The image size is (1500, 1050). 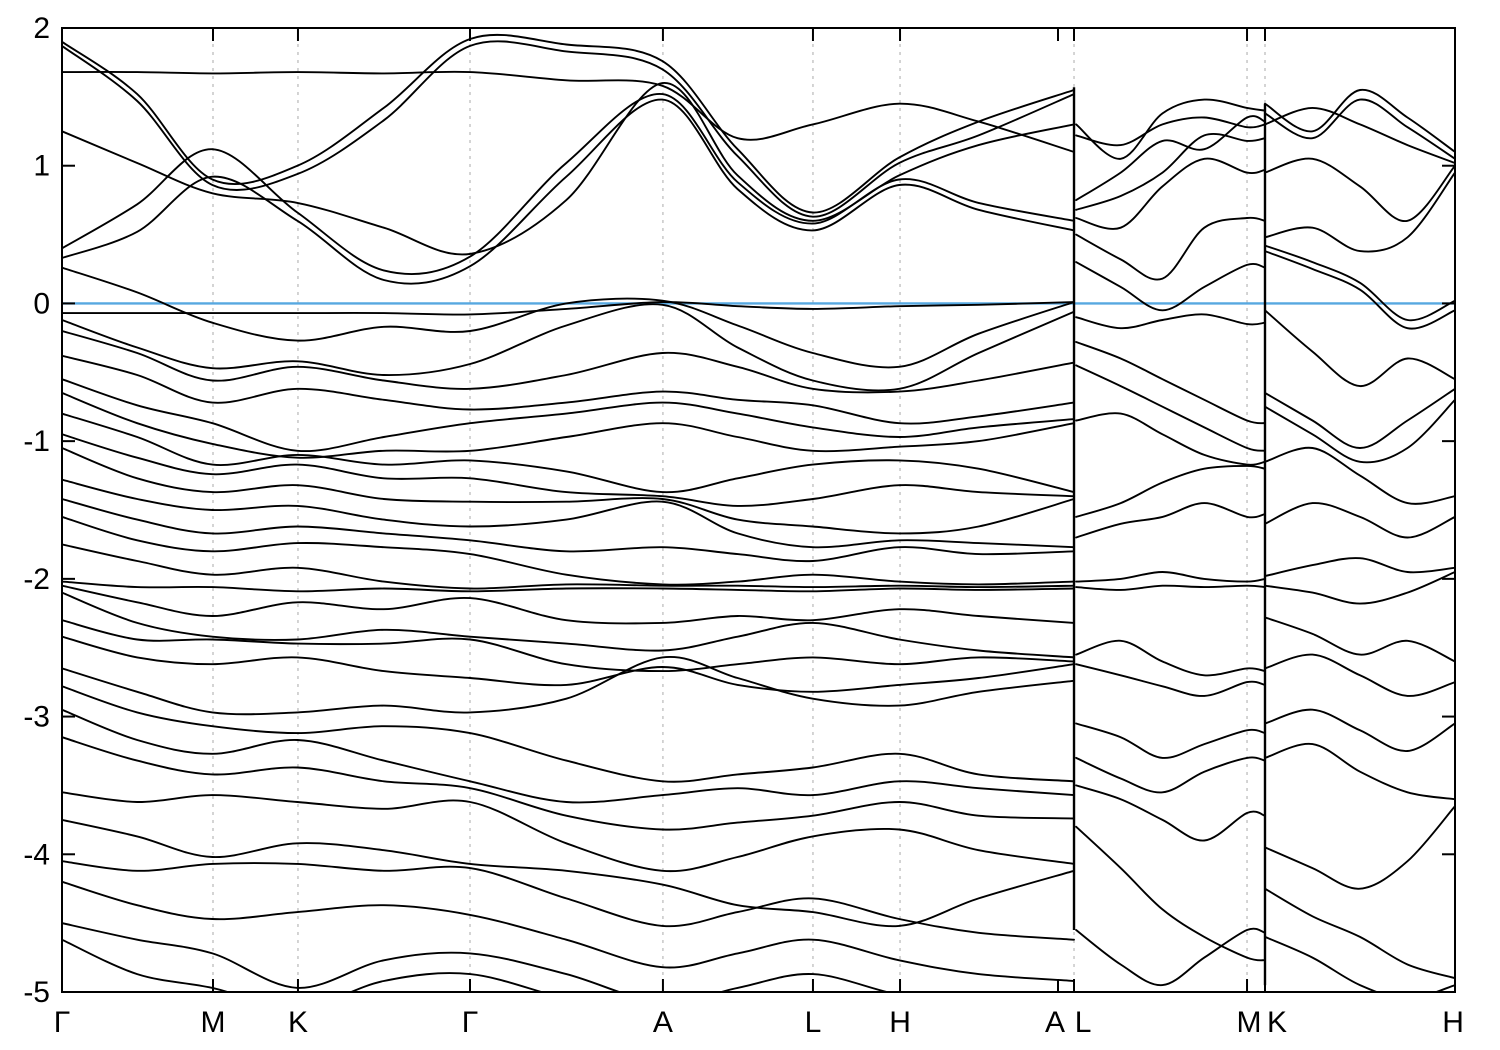 What do you see at coordinates (36, 579) in the screenshot?
I see `y-axis-label: -2` at bounding box center [36, 579].